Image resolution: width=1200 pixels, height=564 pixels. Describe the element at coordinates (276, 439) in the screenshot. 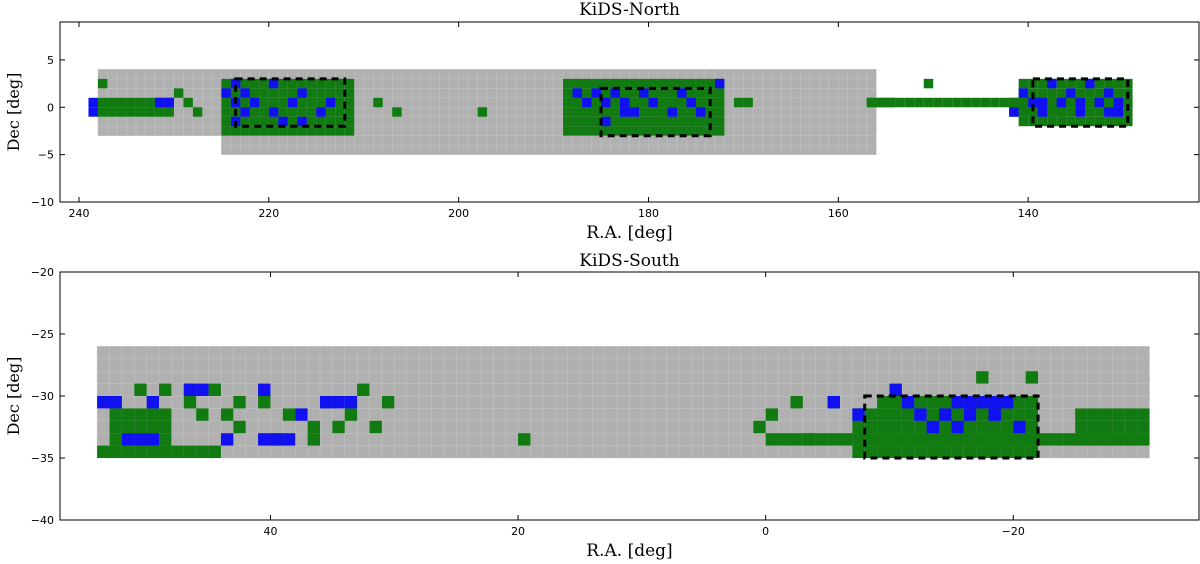

I see `overlap-tile-south` at that location.